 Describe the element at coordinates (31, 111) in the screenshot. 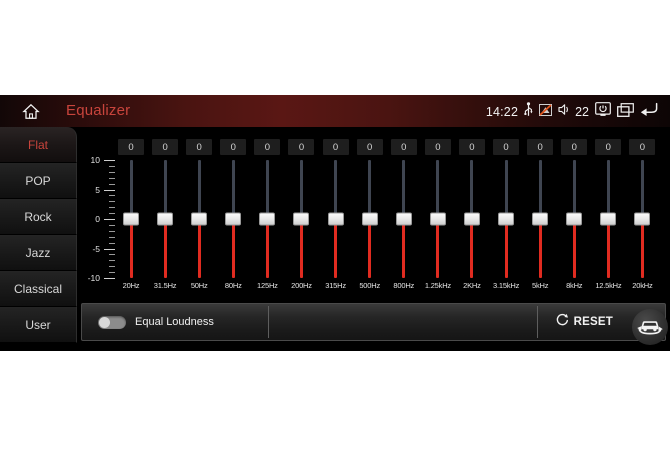

I see `home-icon` at that location.